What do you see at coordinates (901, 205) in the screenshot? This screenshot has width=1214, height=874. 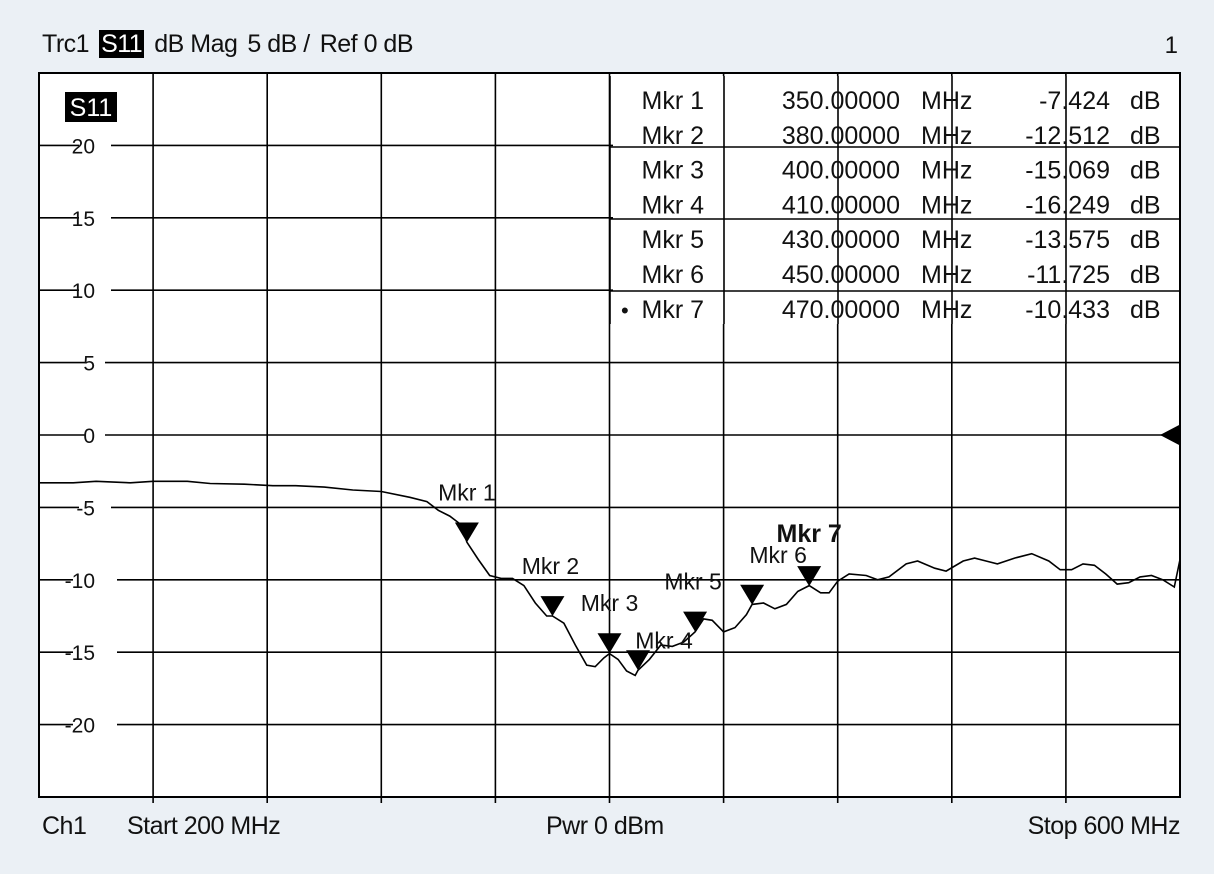 I see `marker-table-row: Mkr 4 410.00000 MHz -16.249 dB` at bounding box center [901, 205].